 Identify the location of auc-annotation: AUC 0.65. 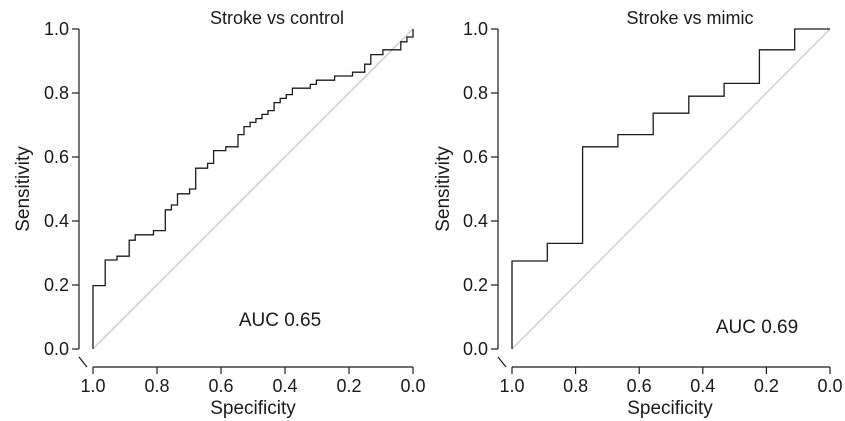
(280, 320).